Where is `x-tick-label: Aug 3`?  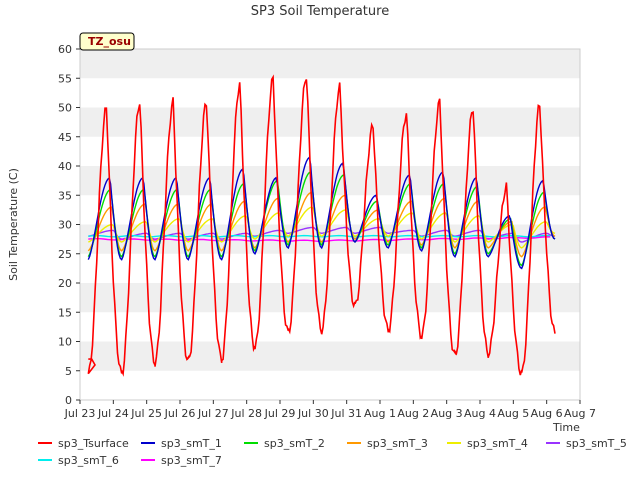
x-tick-label: Aug 3 is located at coordinates (447, 413).